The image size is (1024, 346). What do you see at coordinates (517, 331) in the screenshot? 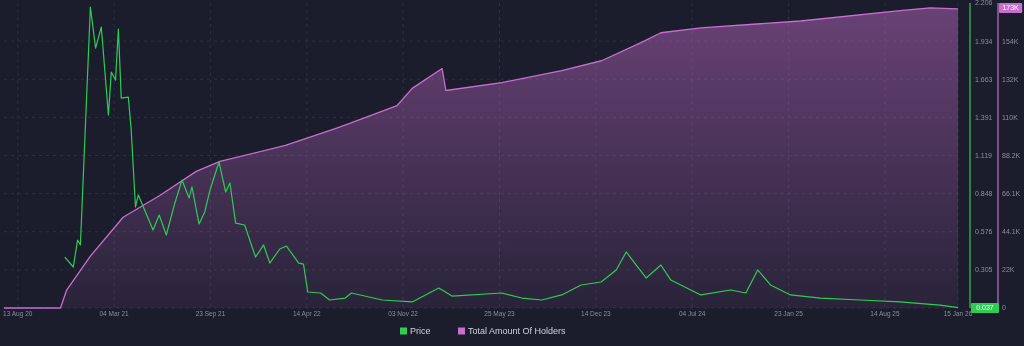
I see `legend-label: Total Amount Of Holders` at bounding box center [517, 331].